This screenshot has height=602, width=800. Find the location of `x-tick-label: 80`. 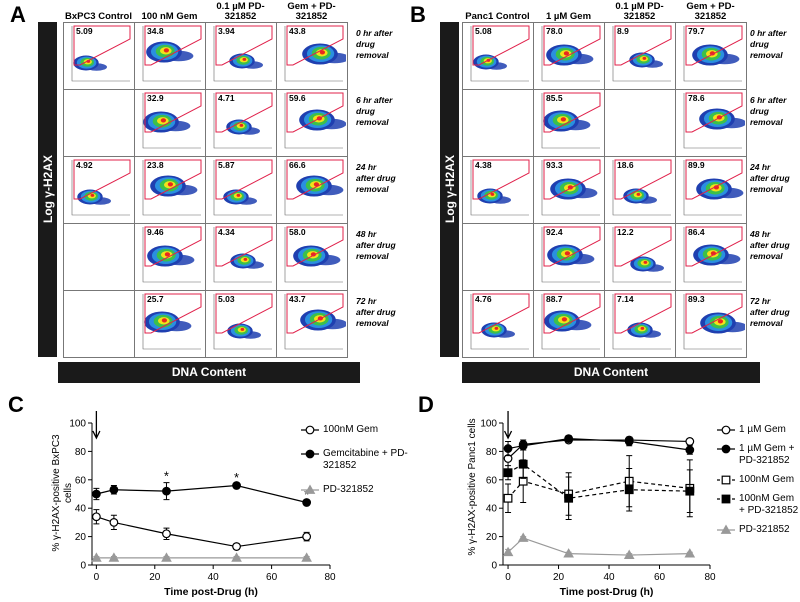

x-tick-label: 80 is located at coordinates (710, 577).